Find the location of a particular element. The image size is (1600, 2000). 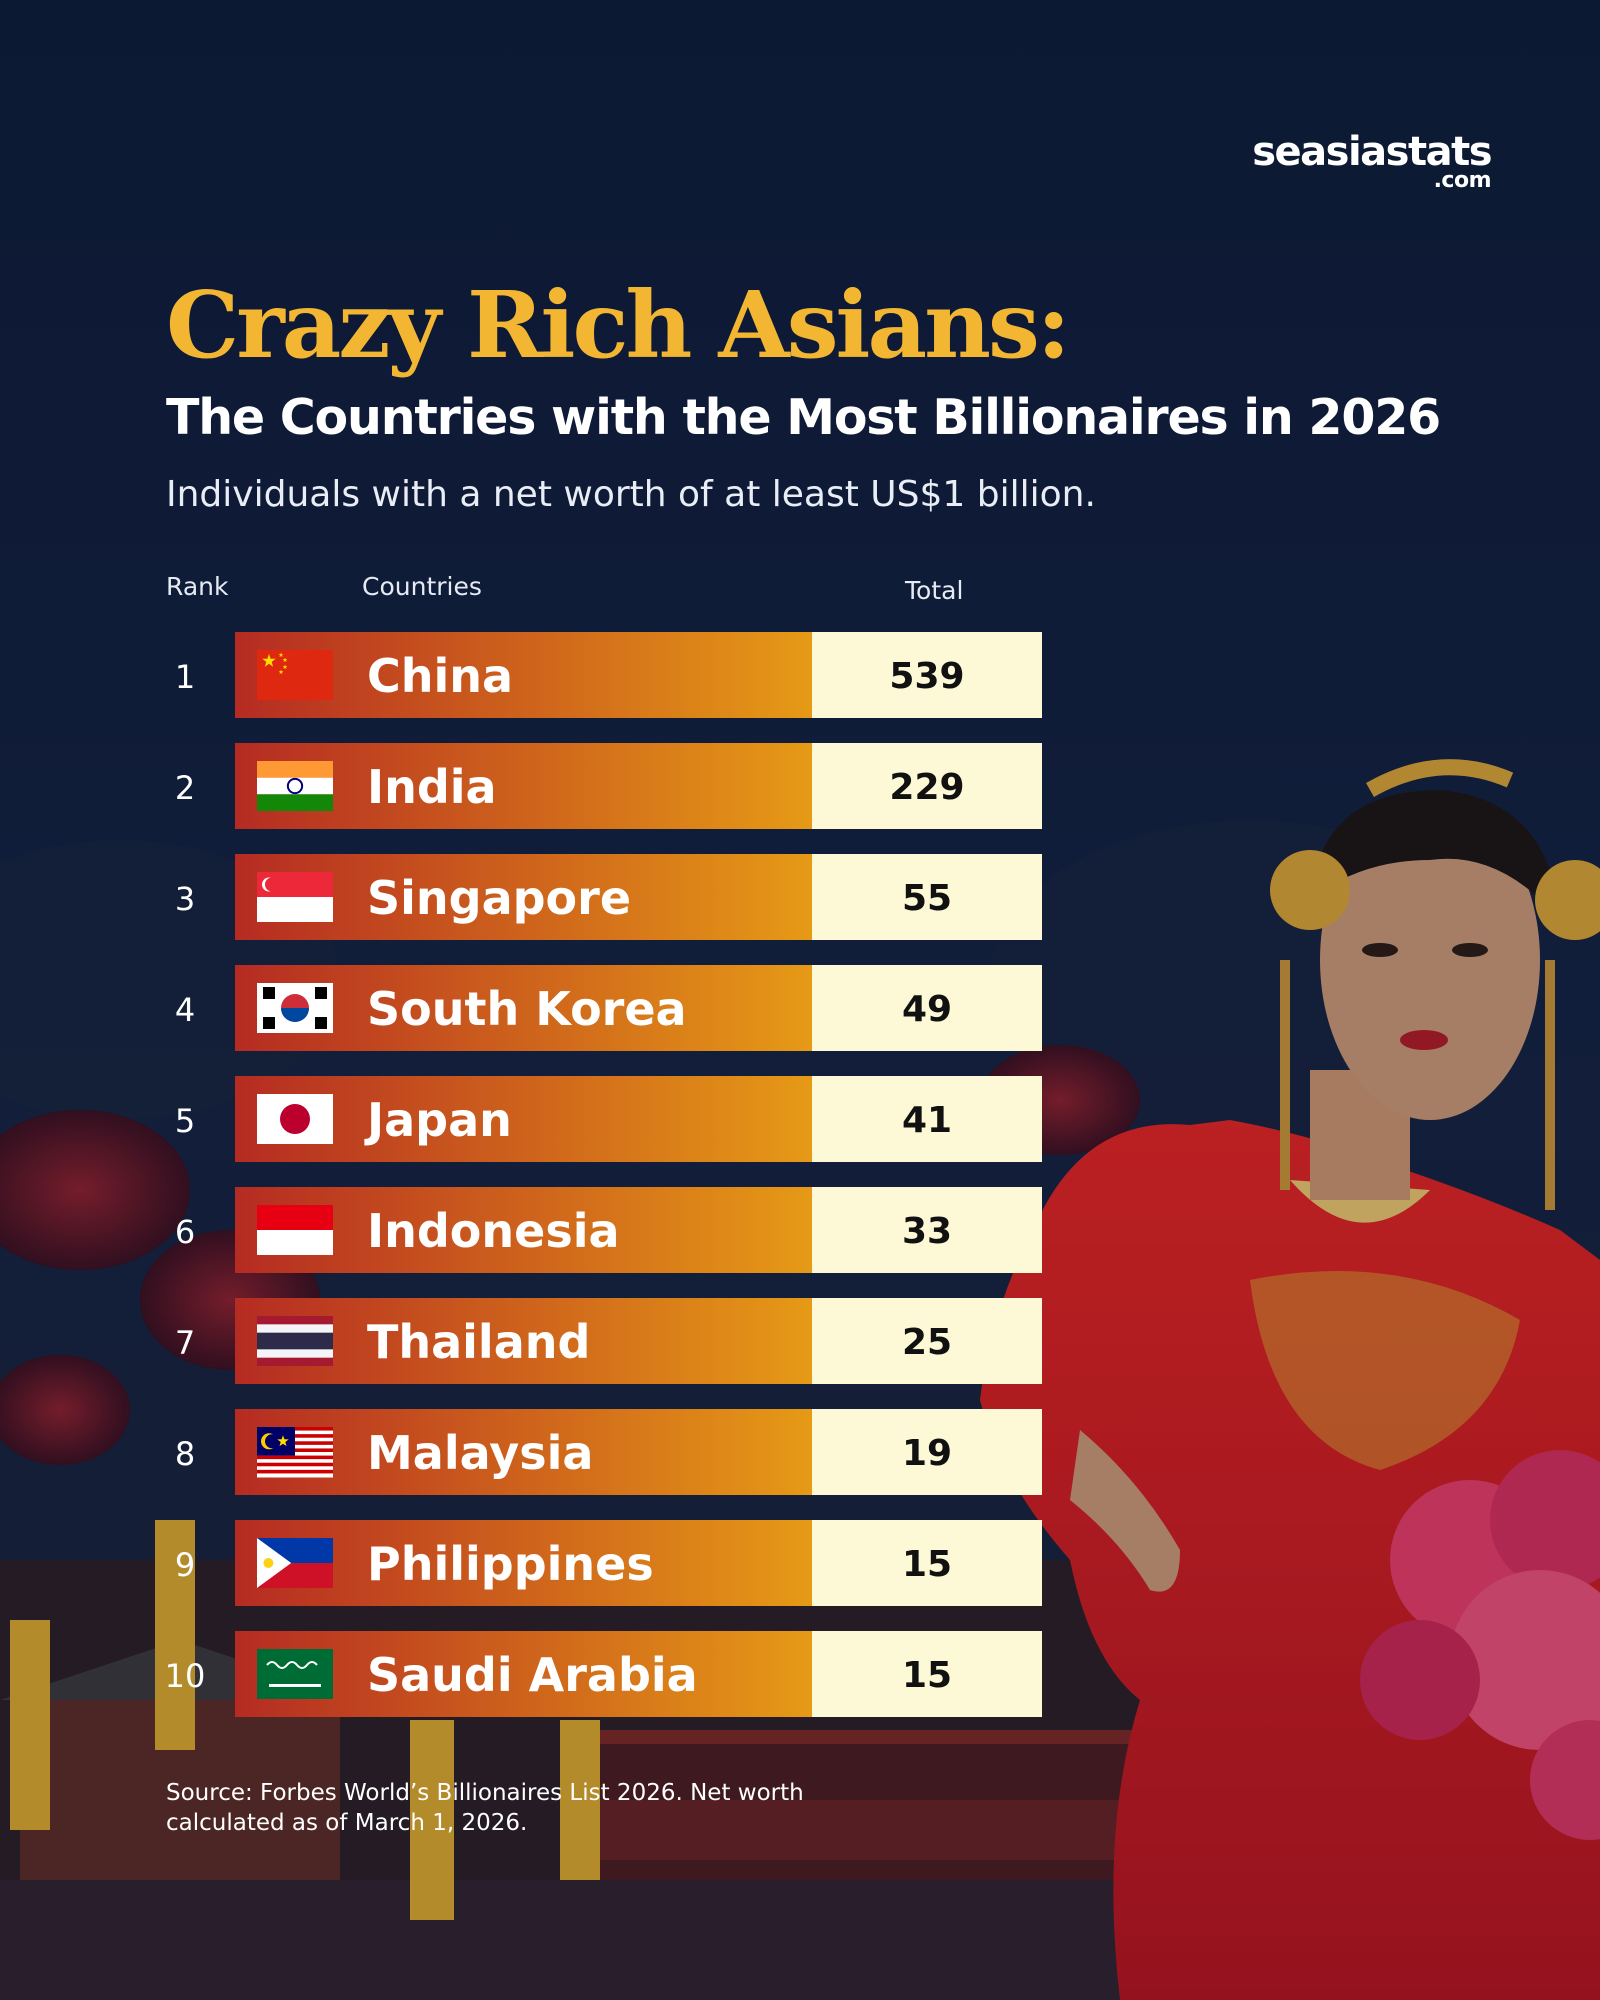

column-header-countries: Countries is located at coordinates (422, 586).